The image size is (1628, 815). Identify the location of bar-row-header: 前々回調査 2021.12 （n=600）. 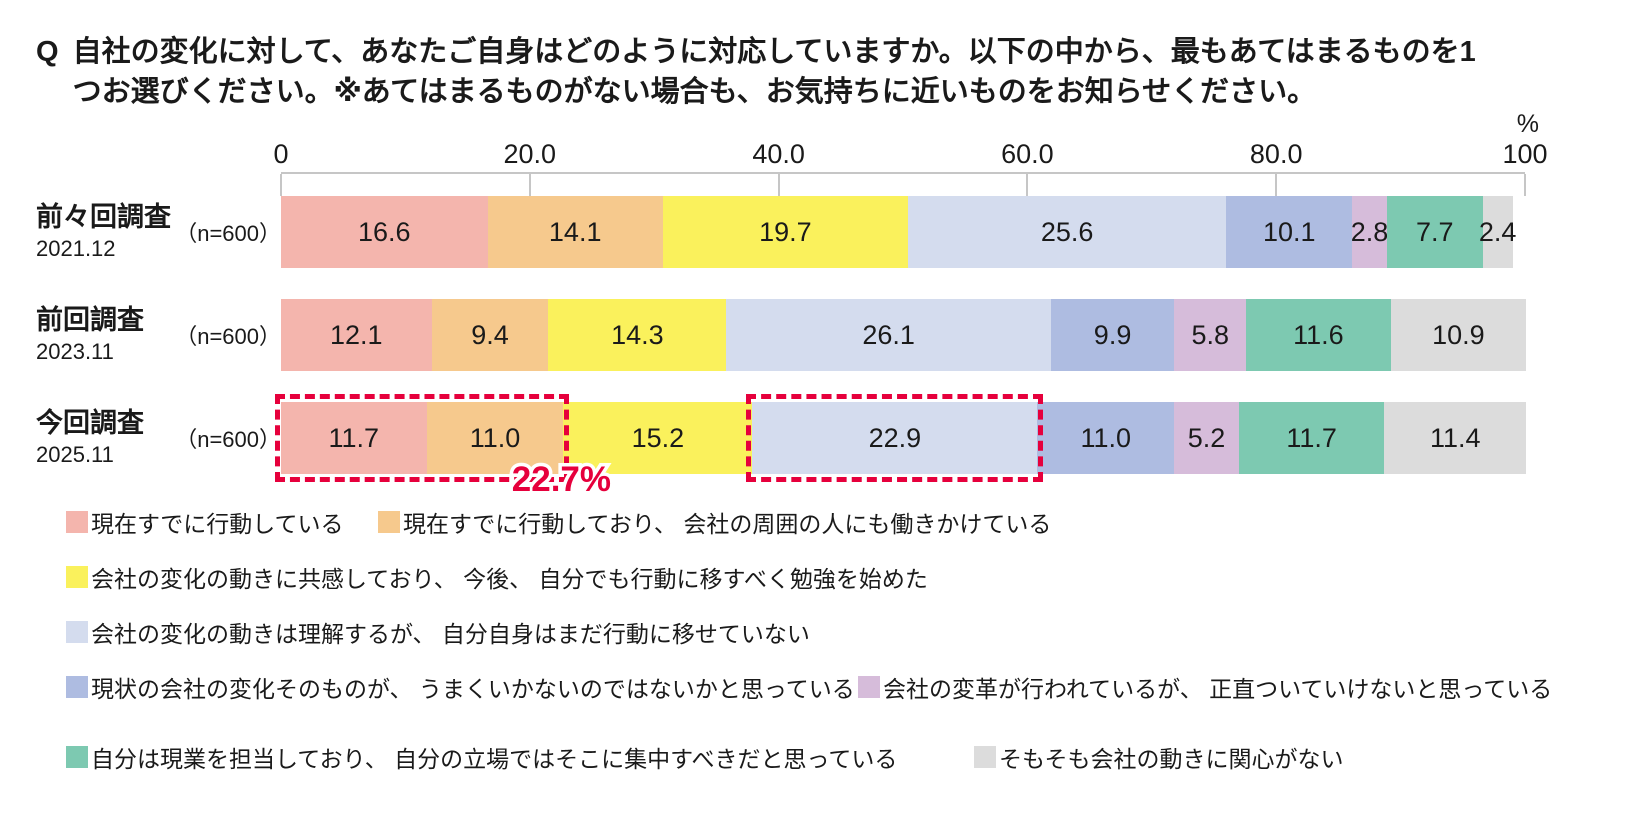
(140, 232).